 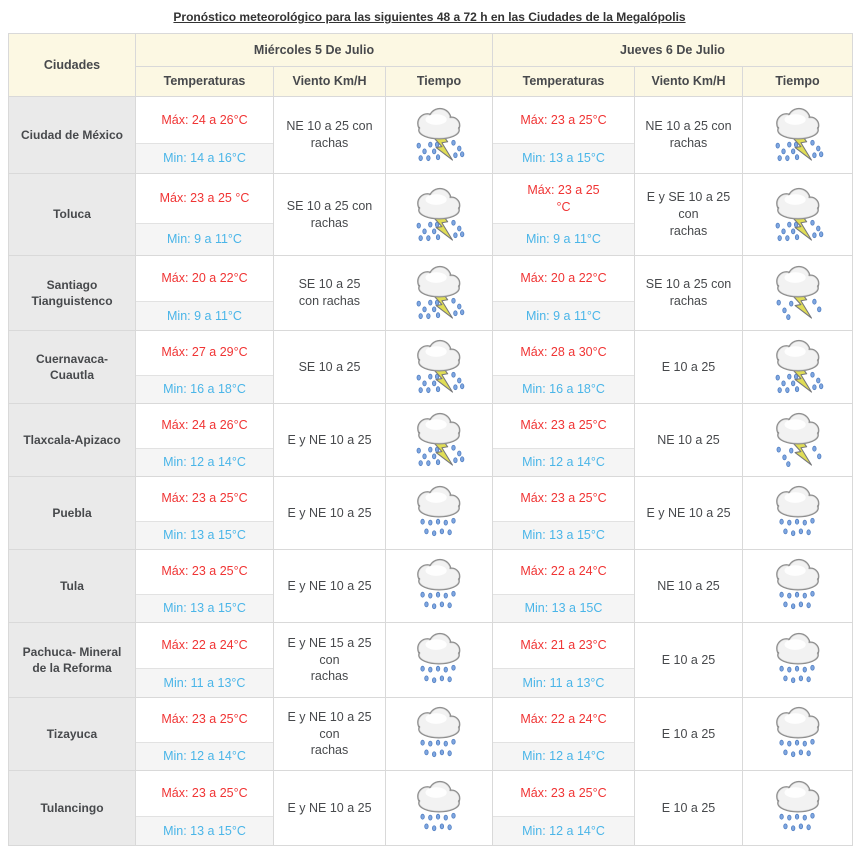 I want to click on storm-light-icon, so click(x=798, y=440).